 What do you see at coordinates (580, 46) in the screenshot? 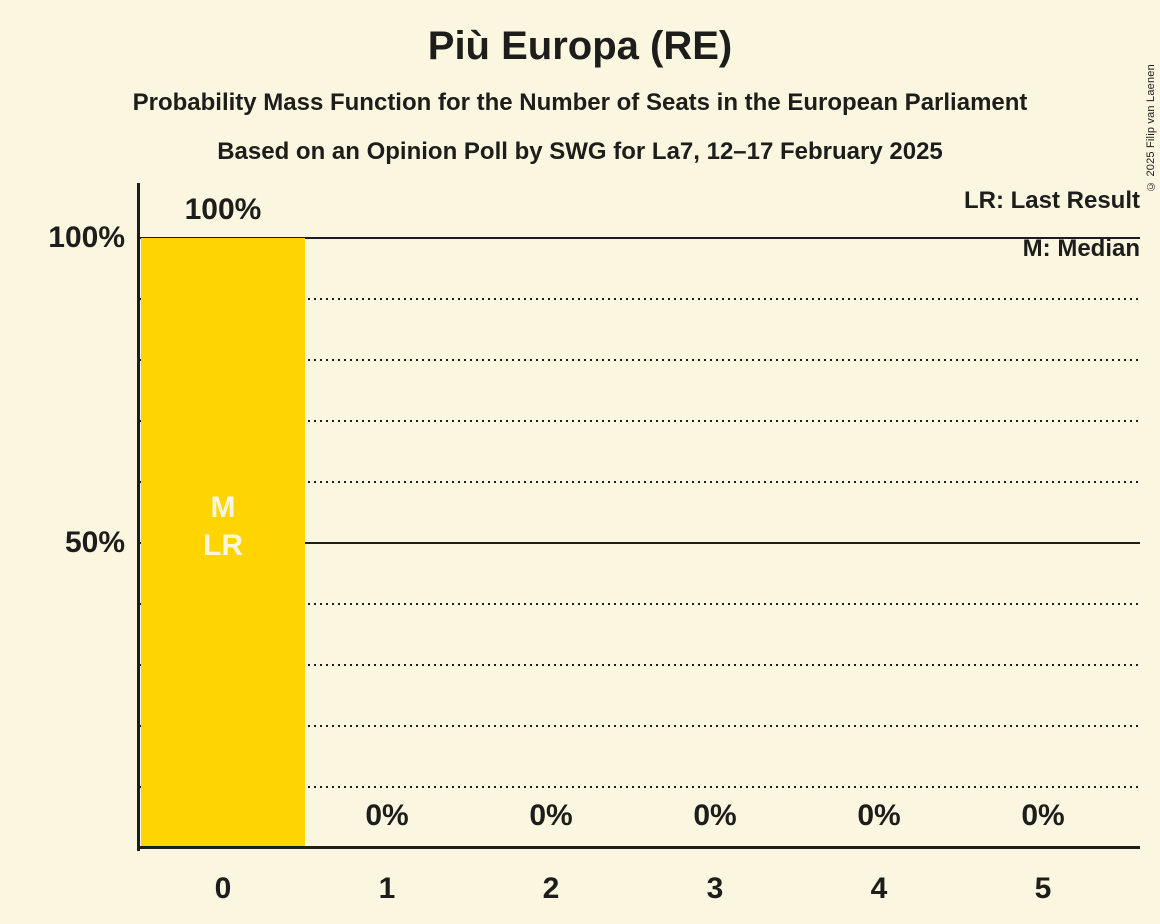
I see `chart-title: Più Europa (RE)` at bounding box center [580, 46].